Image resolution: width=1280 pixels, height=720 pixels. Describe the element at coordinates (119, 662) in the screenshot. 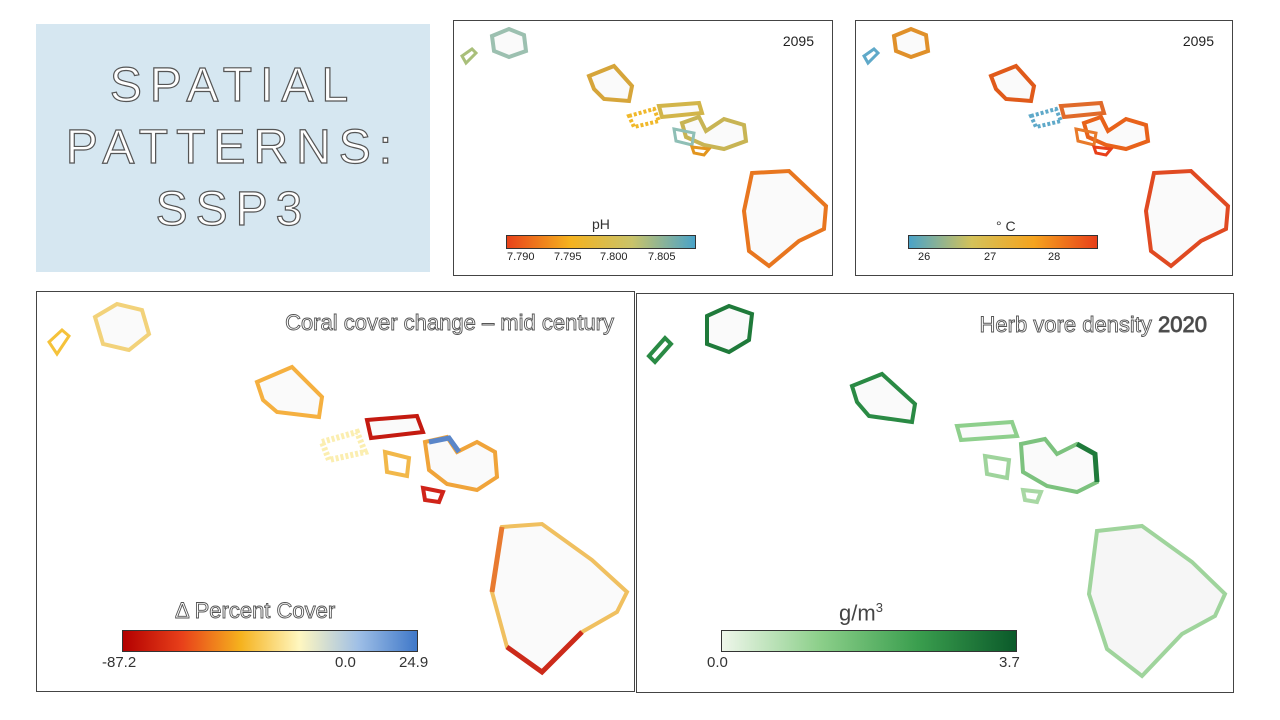

I see `coral-tick-1: -87.2` at that location.